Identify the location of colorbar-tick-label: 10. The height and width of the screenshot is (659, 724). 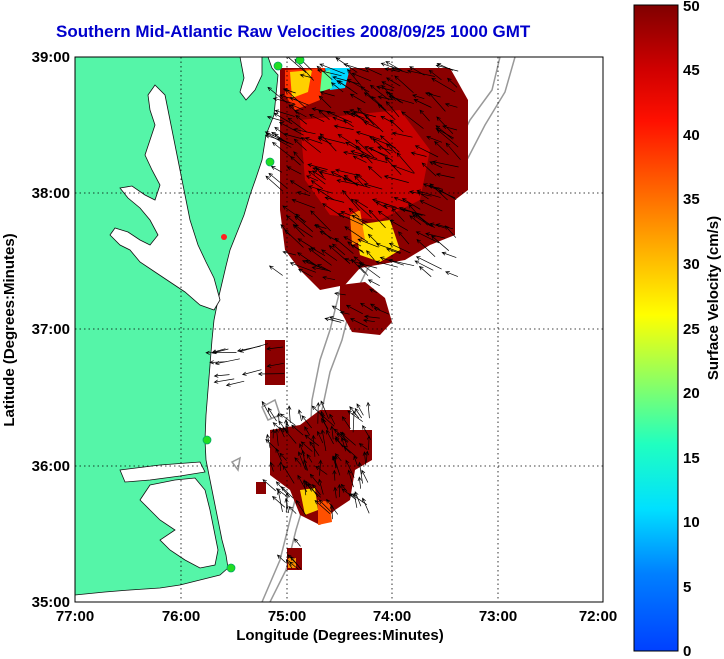
(691, 522).